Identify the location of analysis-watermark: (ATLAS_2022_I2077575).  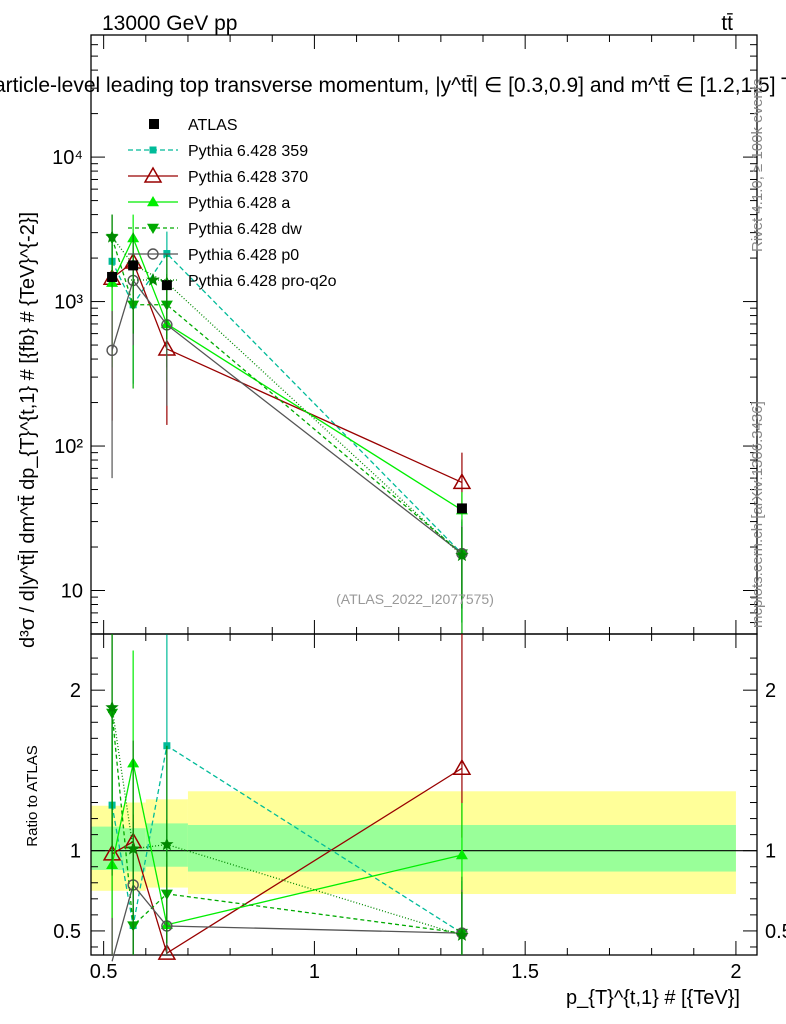
(415, 599).